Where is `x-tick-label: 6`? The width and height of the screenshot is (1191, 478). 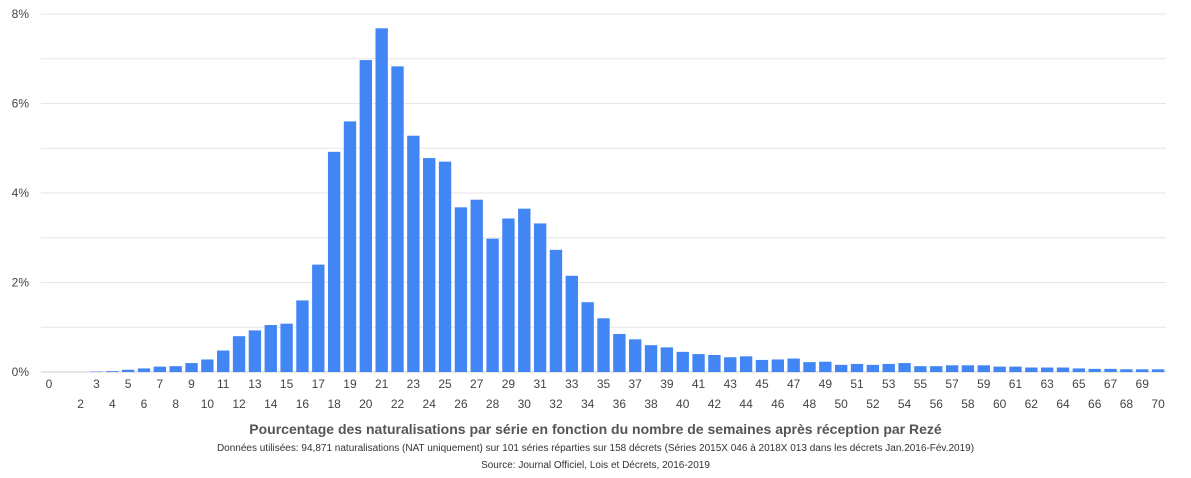 x-tick-label: 6 is located at coordinates (144, 404).